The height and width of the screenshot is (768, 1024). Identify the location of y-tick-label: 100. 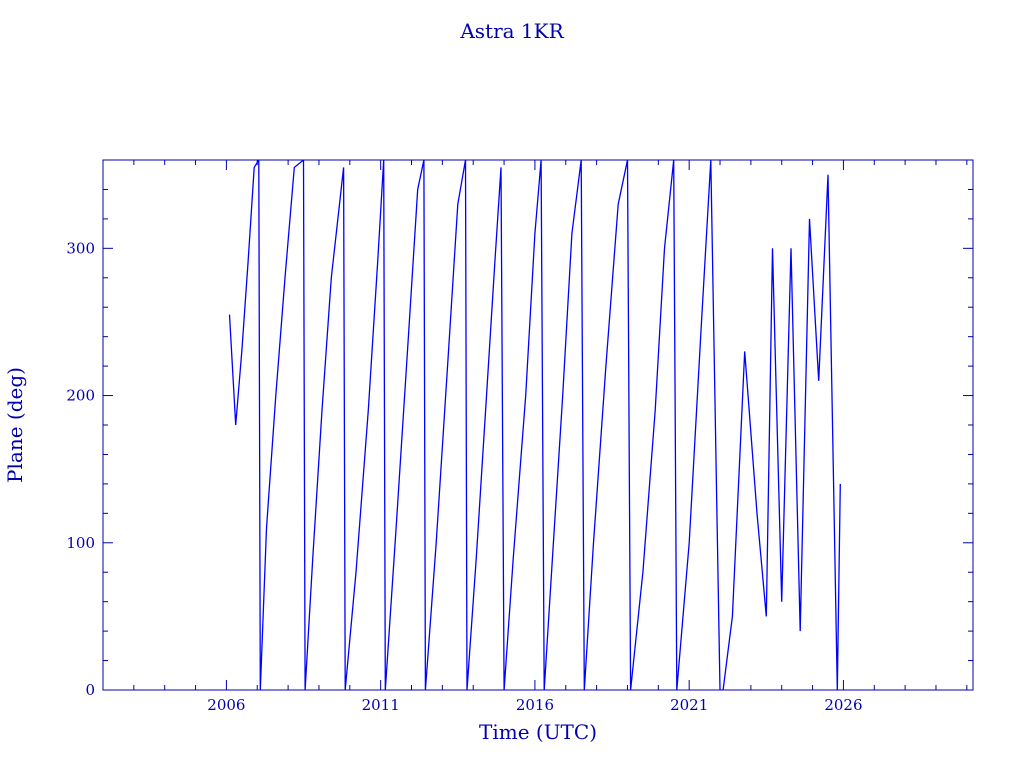
(80, 543).